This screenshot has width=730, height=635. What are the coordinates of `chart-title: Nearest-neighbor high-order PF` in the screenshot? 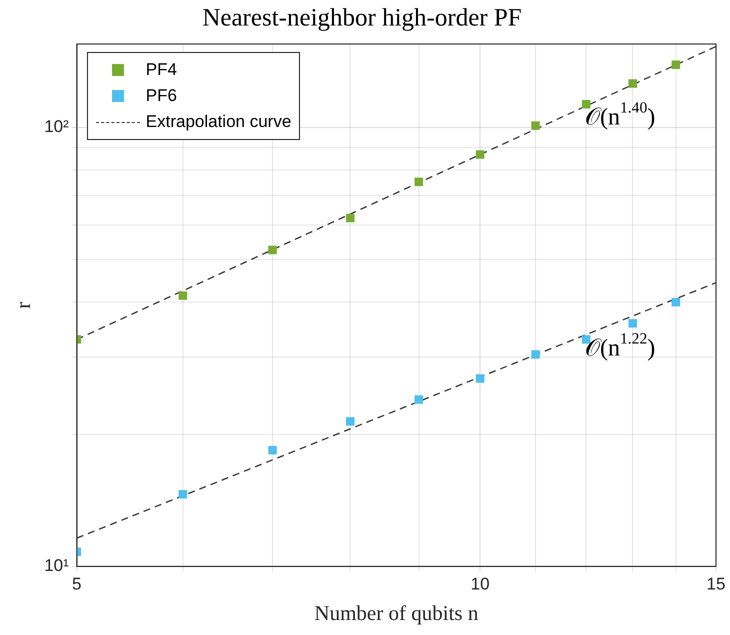 It's located at (362, 18).